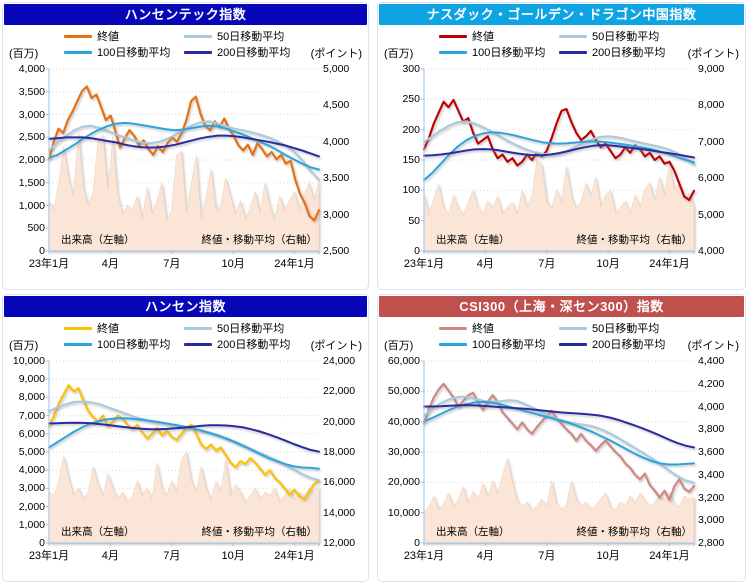  Describe the element at coordinates (403, 421) in the screenshot. I see `left-axis-tick: 40,000` at that location.